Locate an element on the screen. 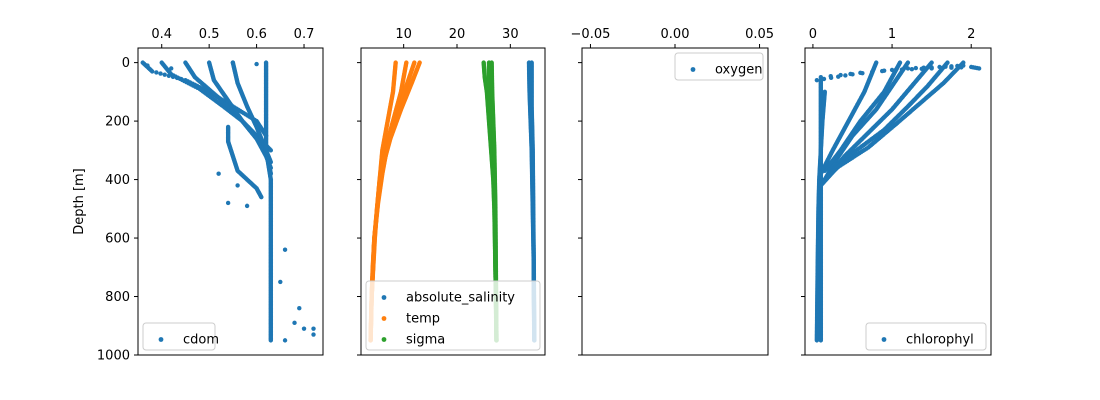  y-tick-label: 600 is located at coordinates (117, 239).